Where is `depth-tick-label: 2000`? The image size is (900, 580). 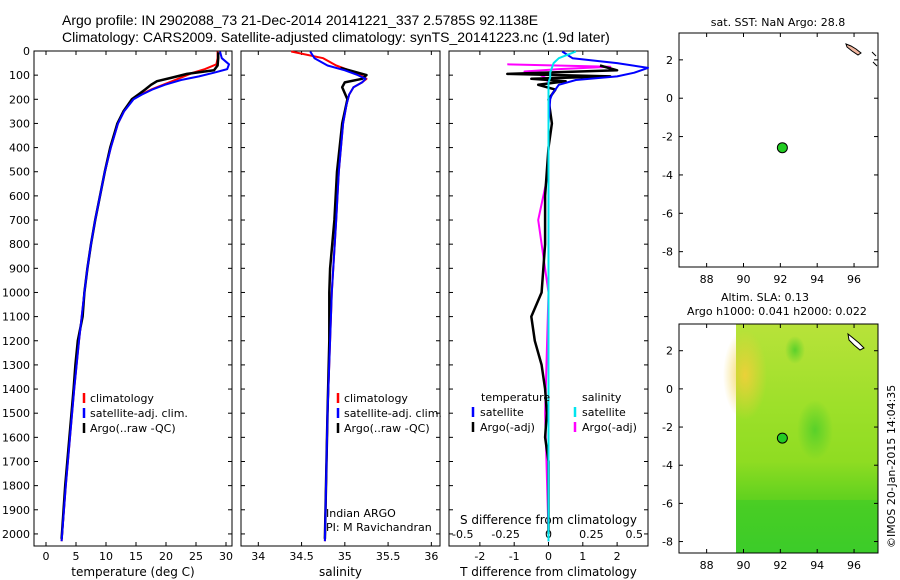 depth-tick-label: 2000 is located at coordinates (16, 534).